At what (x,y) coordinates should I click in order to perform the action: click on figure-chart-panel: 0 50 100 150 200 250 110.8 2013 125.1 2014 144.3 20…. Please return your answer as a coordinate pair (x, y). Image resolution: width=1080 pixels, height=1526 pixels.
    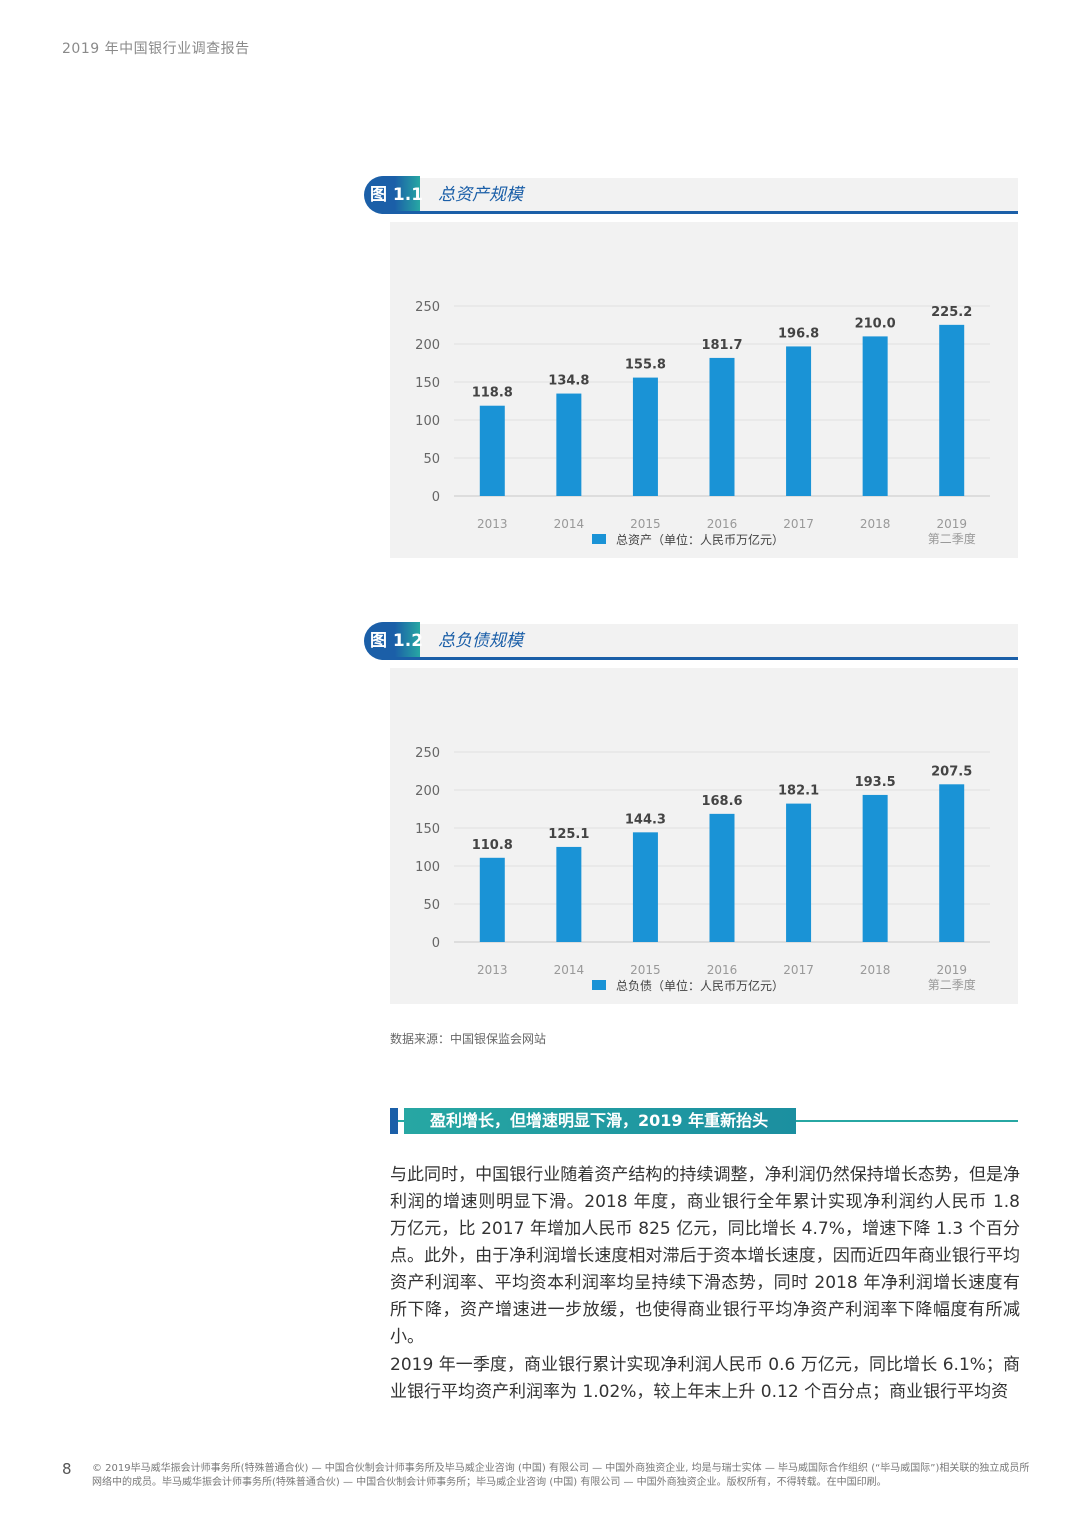
    Looking at the image, I should click on (704, 836).